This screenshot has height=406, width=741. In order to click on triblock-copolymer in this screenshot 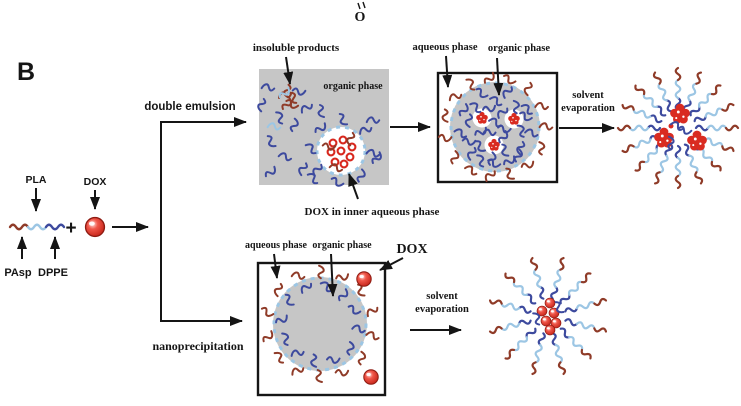, I will do `click(37, 227)`.